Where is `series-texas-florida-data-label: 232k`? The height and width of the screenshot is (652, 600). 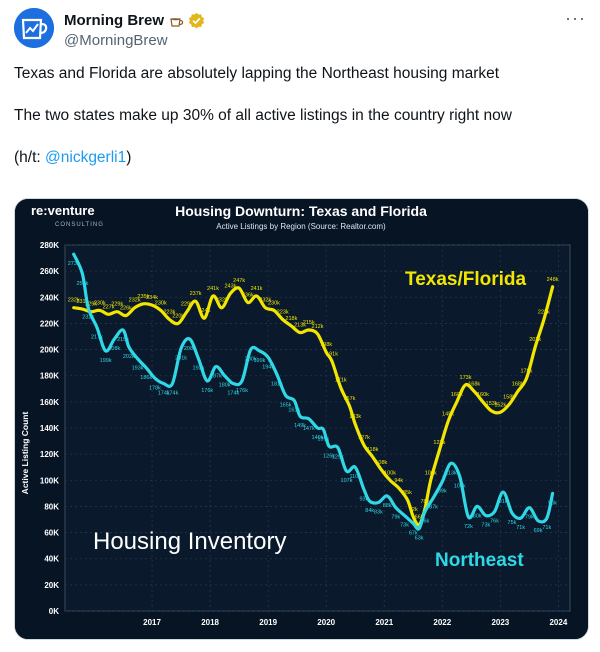
series-texas-florida-data-label: 232k is located at coordinates (265, 301).